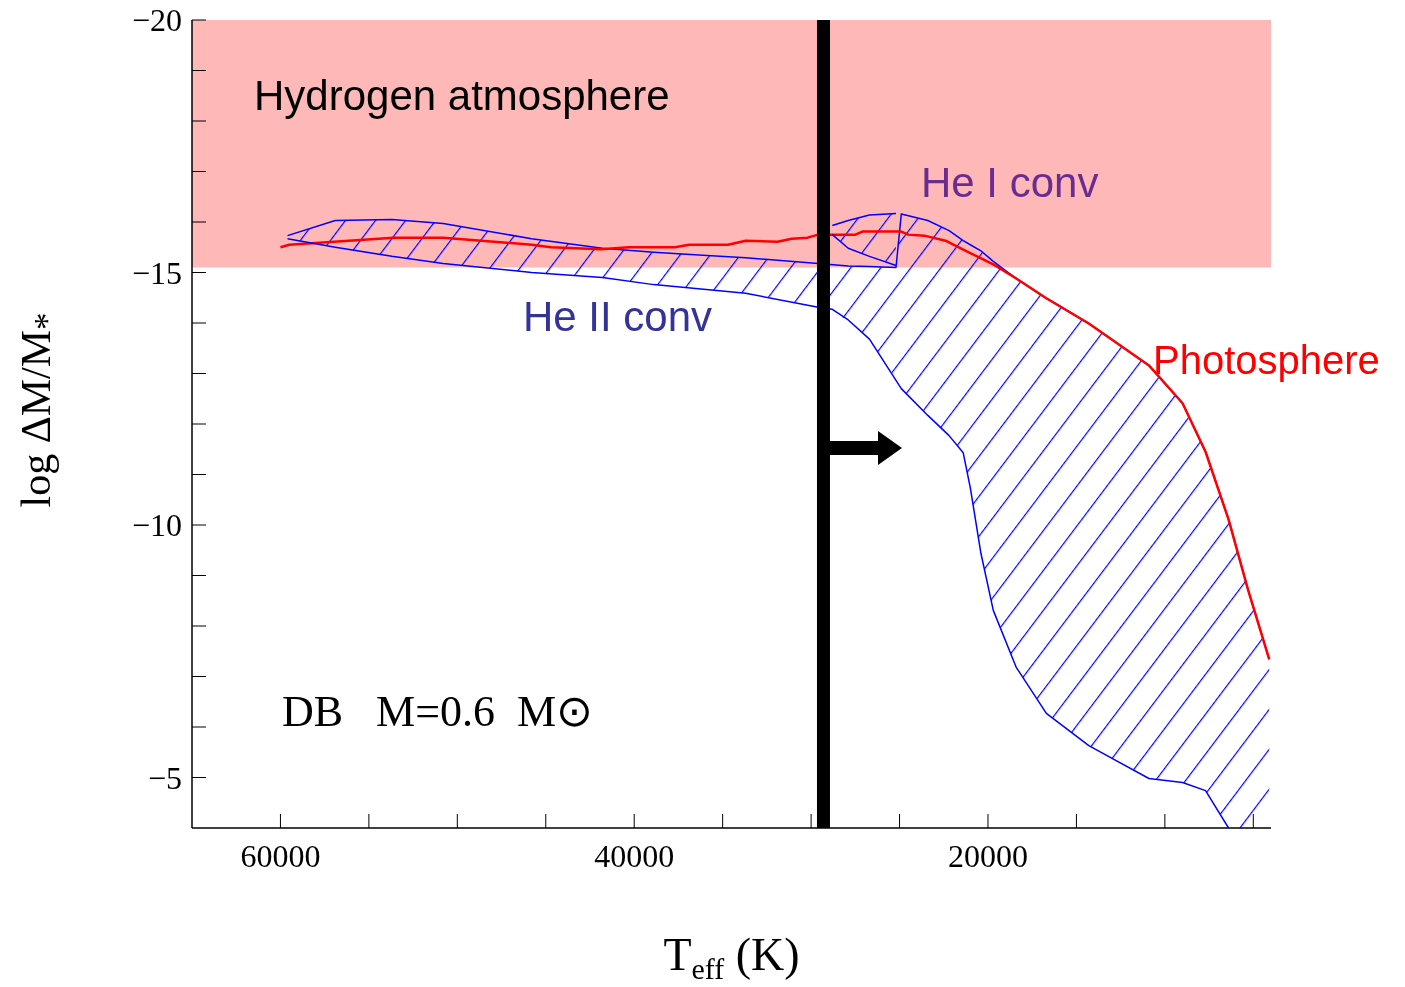 The image size is (1405, 987). Describe the element at coordinates (462, 95) in the screenshot. I see `band-label: Hydrogen atmosphere` at that location.